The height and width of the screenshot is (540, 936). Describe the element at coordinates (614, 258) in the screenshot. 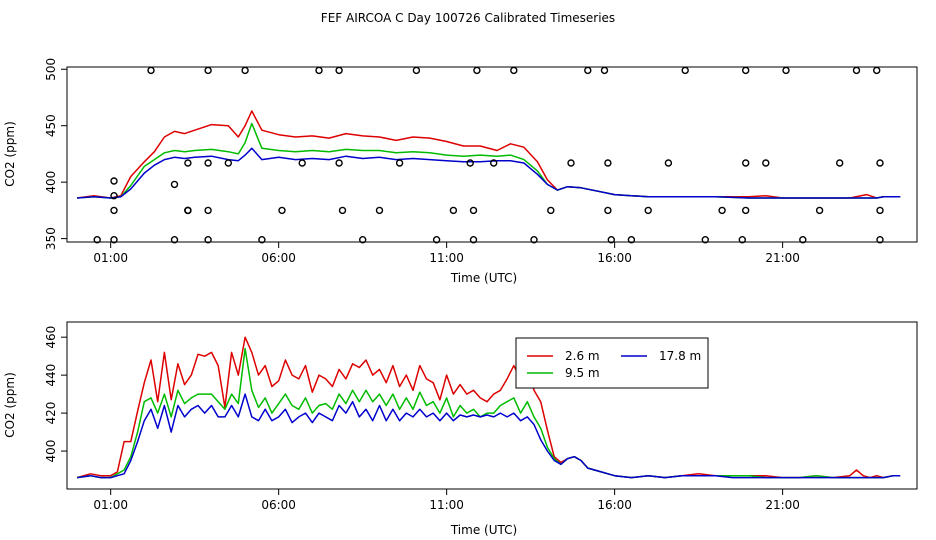

I see `top-x-tick-label: 16:00` at that location.